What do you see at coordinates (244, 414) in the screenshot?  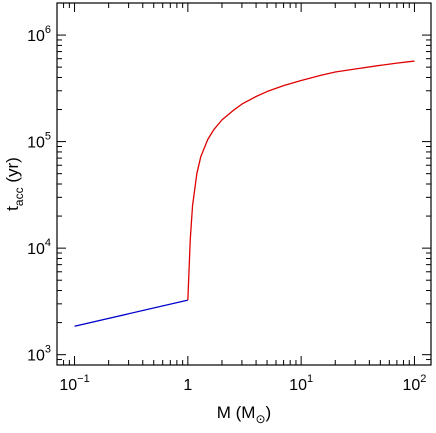 I see `x-axis-label: M (M⊙)` at bounding box center [244, 414].